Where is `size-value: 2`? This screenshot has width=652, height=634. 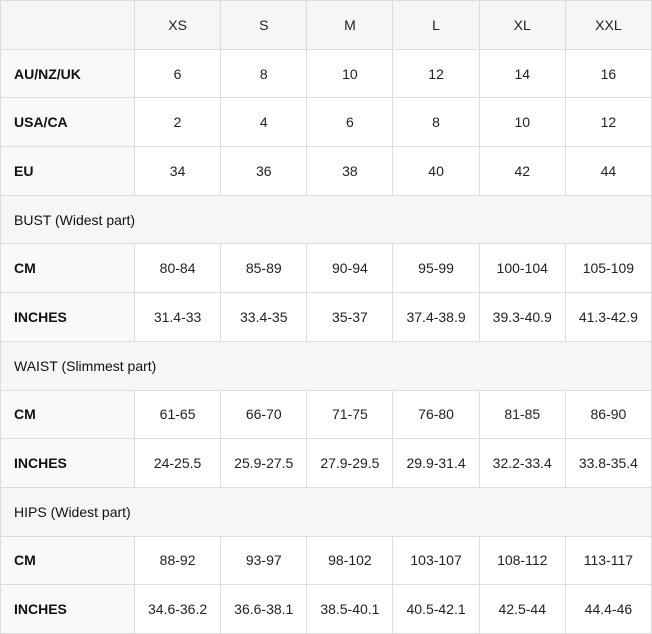 size-value: 2 is located at coordinates (178, 123).